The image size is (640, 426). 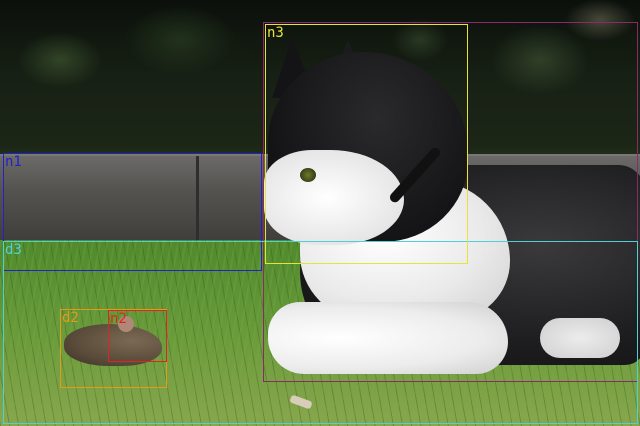 What do you see at coordinates (126, 324) in the screenshot?
I see `mouse-ear` at bounding box center [126, 324].